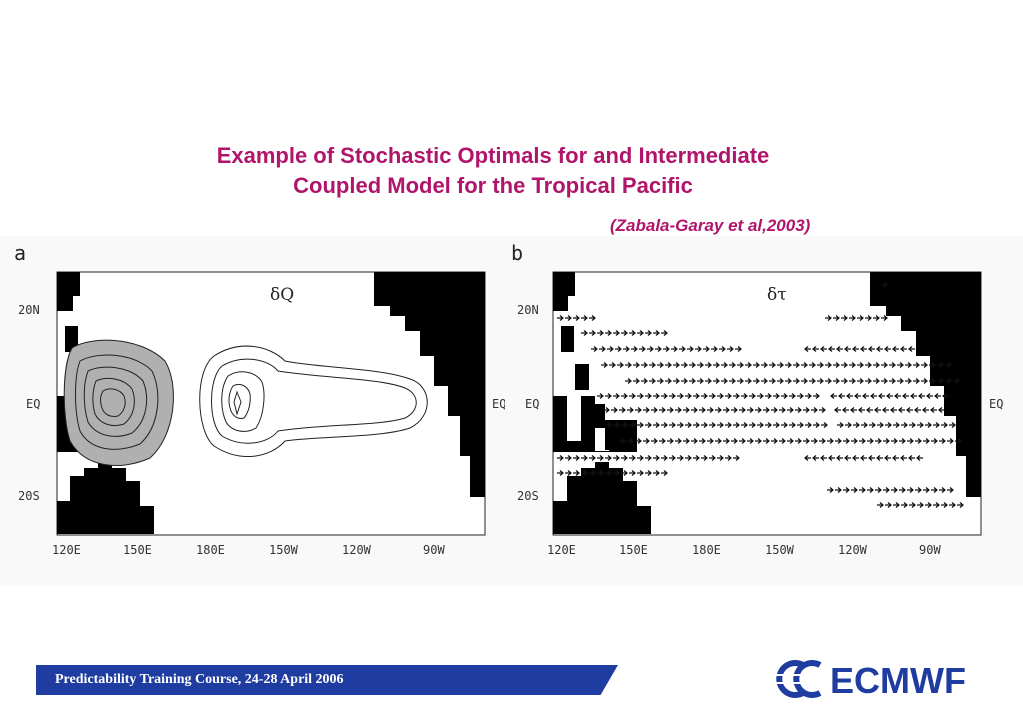  I want to click on panel-a-ytick-eq: EQ, so click(33, 404).